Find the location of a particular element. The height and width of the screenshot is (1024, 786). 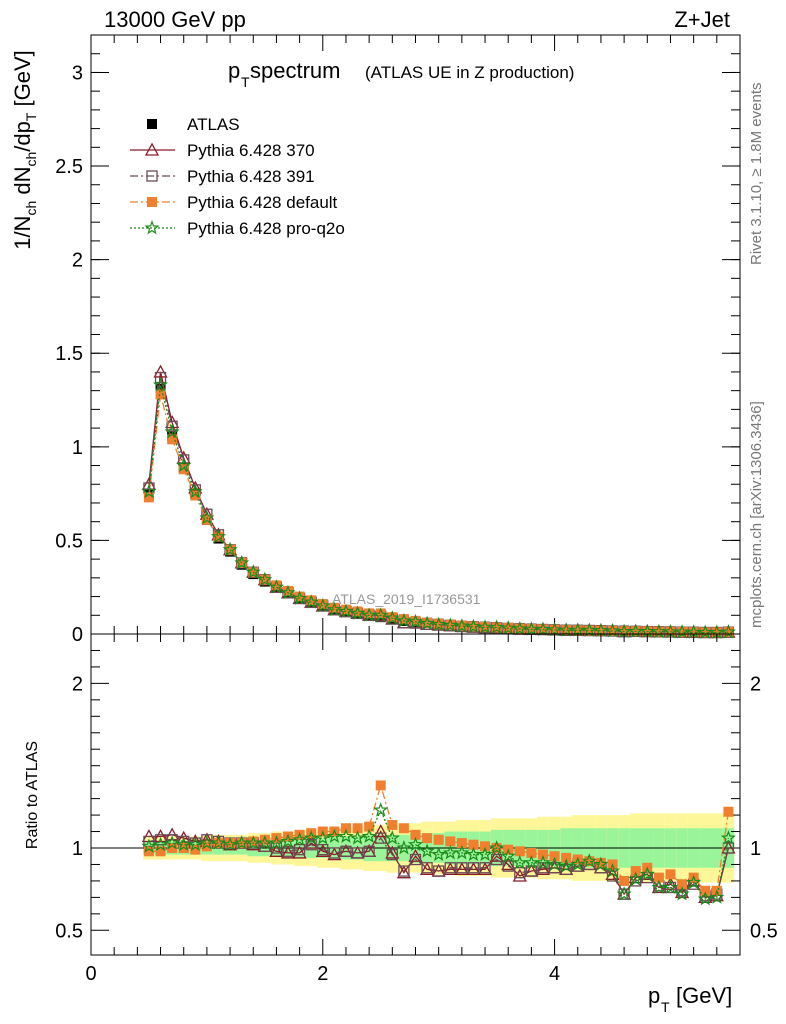

legend-entry: ATLAS is located at coordinates (213, 124).